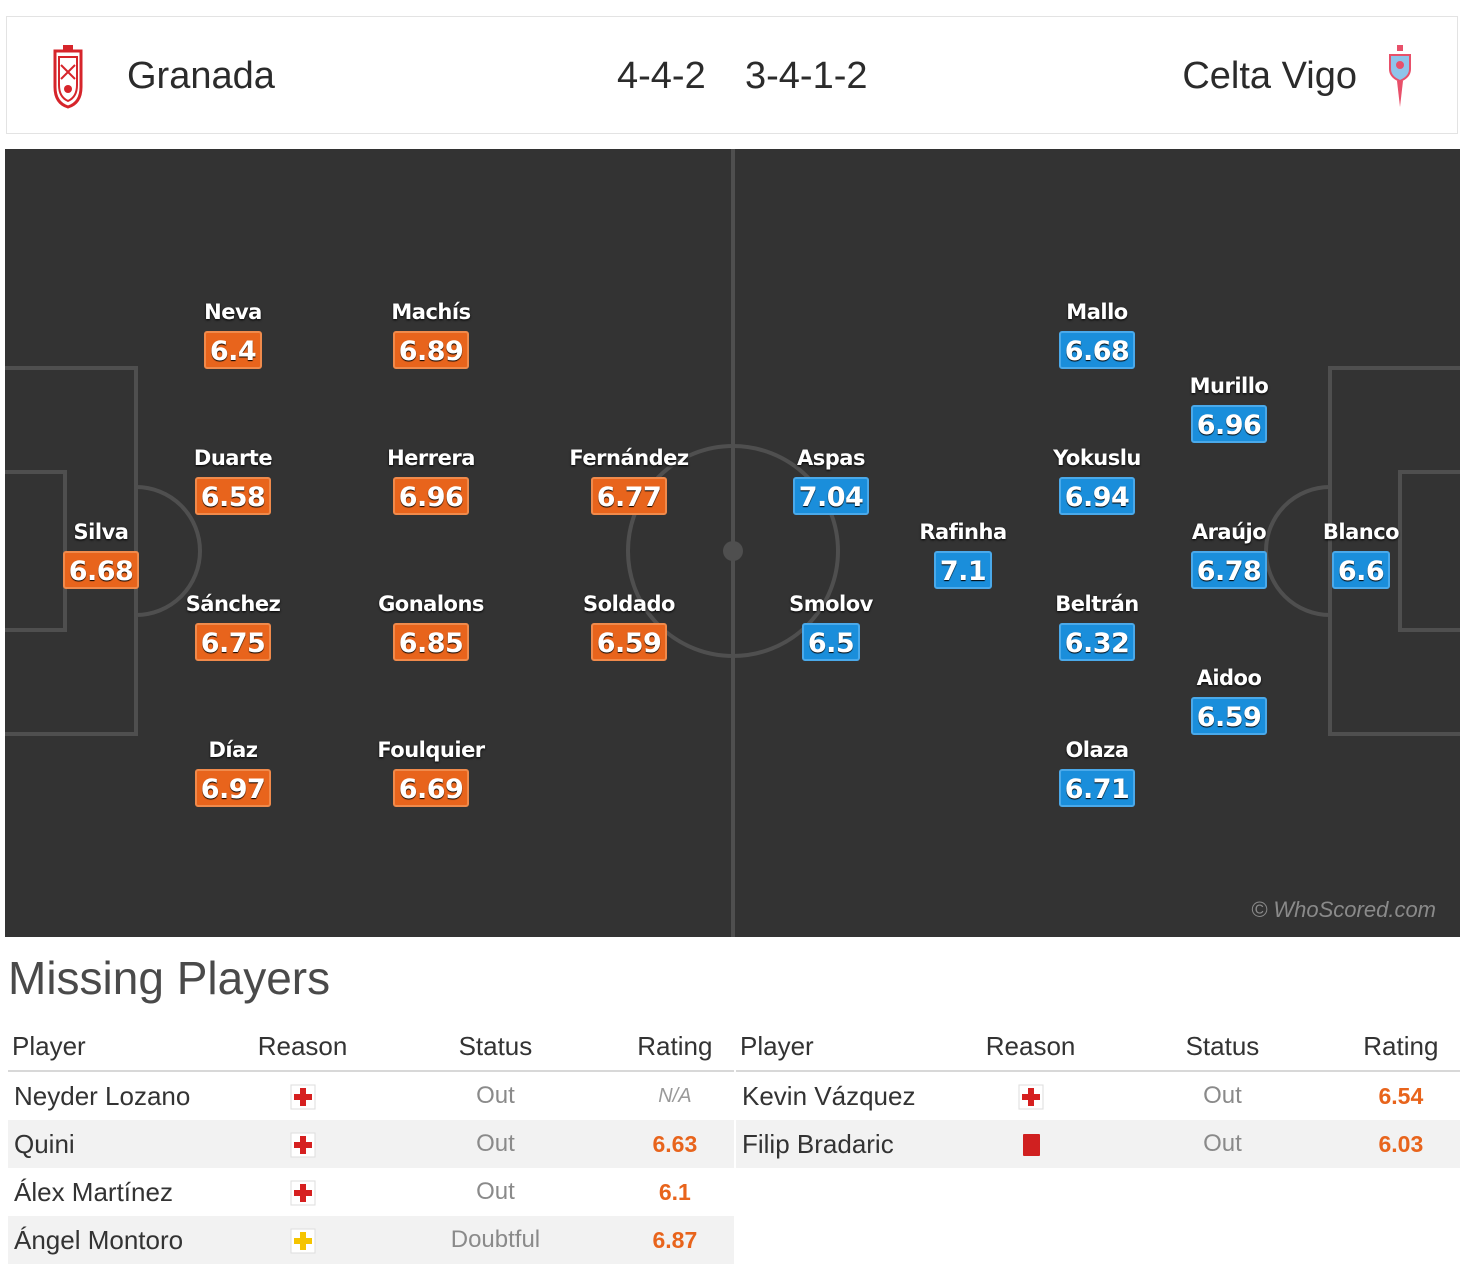 The height and width of the screenshot is (1281, 1460). What do you see at coordinates (1229, 570) in the screenshot?
I see `player-rating-badge: 6.78` at bounding box center [1229, 570].